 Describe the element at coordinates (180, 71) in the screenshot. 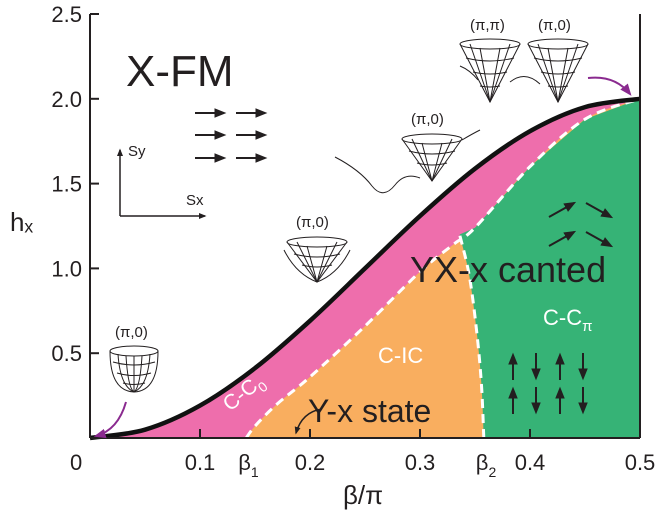

I see `label-x-fm: X-FM` at that location.